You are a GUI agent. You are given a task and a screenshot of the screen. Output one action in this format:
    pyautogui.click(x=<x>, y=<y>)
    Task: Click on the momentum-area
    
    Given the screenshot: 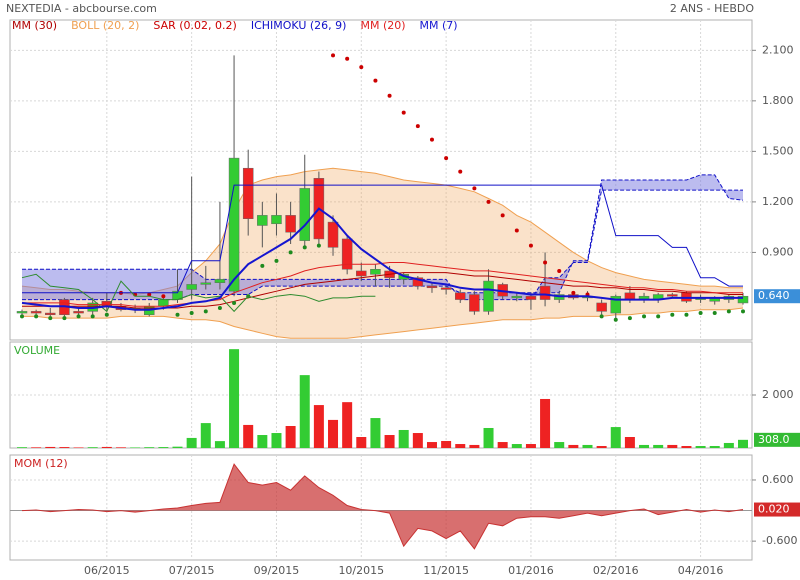 What is the action you would take?
    pyautogui.click(x=382, y=506)
    